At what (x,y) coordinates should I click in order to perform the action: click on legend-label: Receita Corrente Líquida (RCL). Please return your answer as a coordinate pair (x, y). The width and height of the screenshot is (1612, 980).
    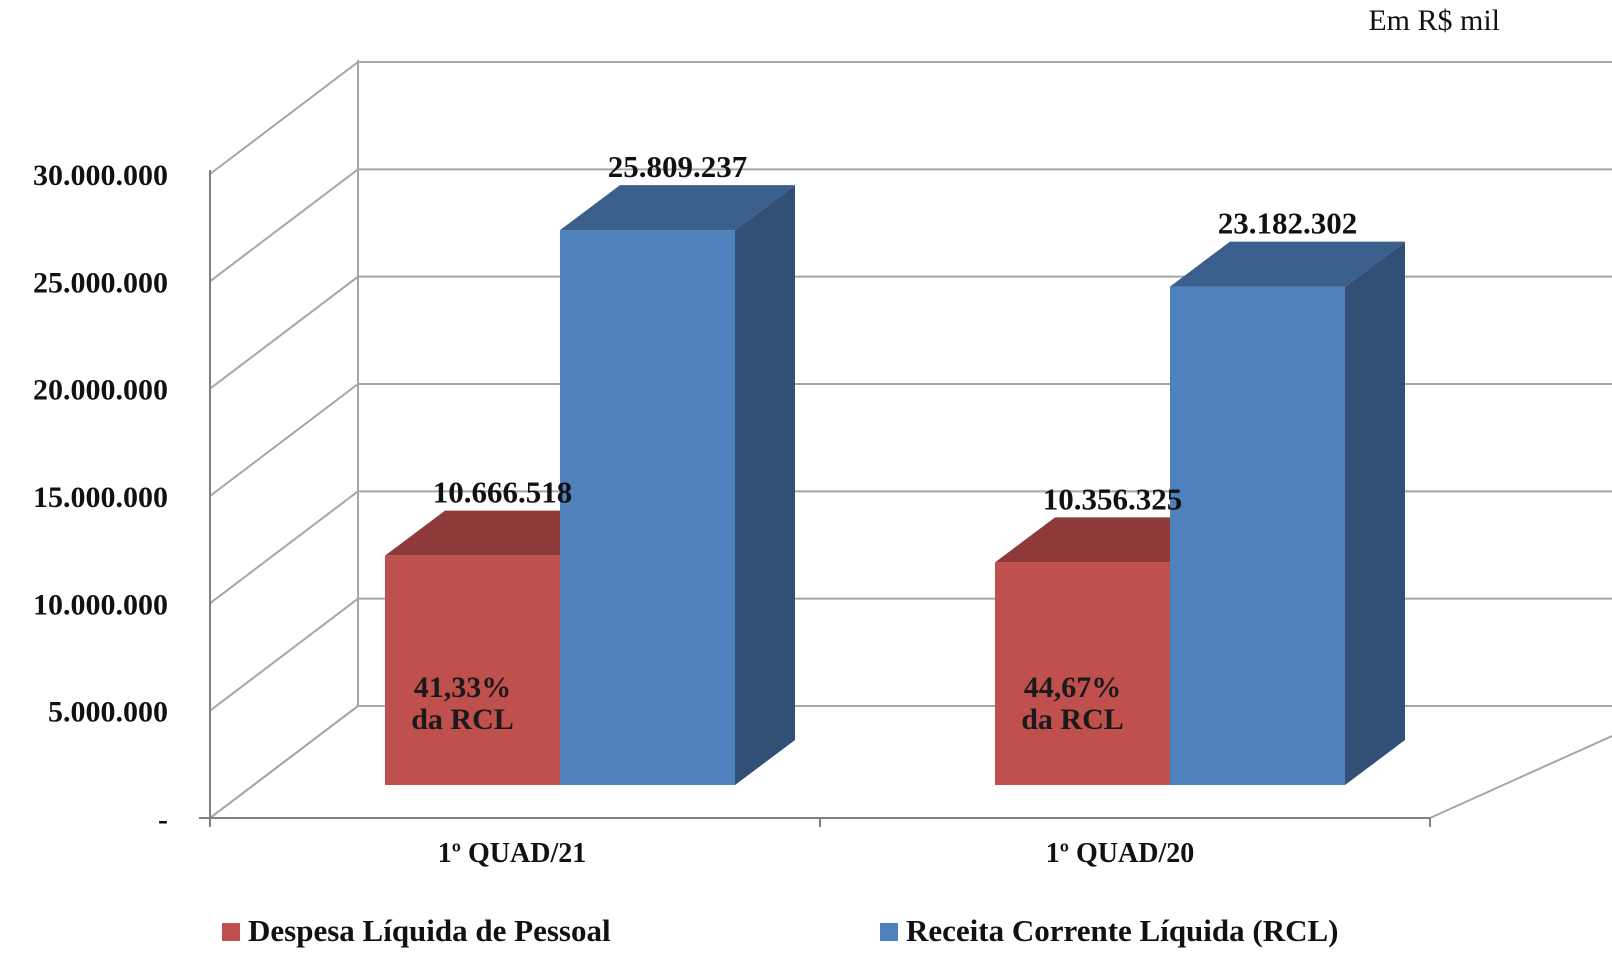
    Looking at the image, I should click on (1122, 930).